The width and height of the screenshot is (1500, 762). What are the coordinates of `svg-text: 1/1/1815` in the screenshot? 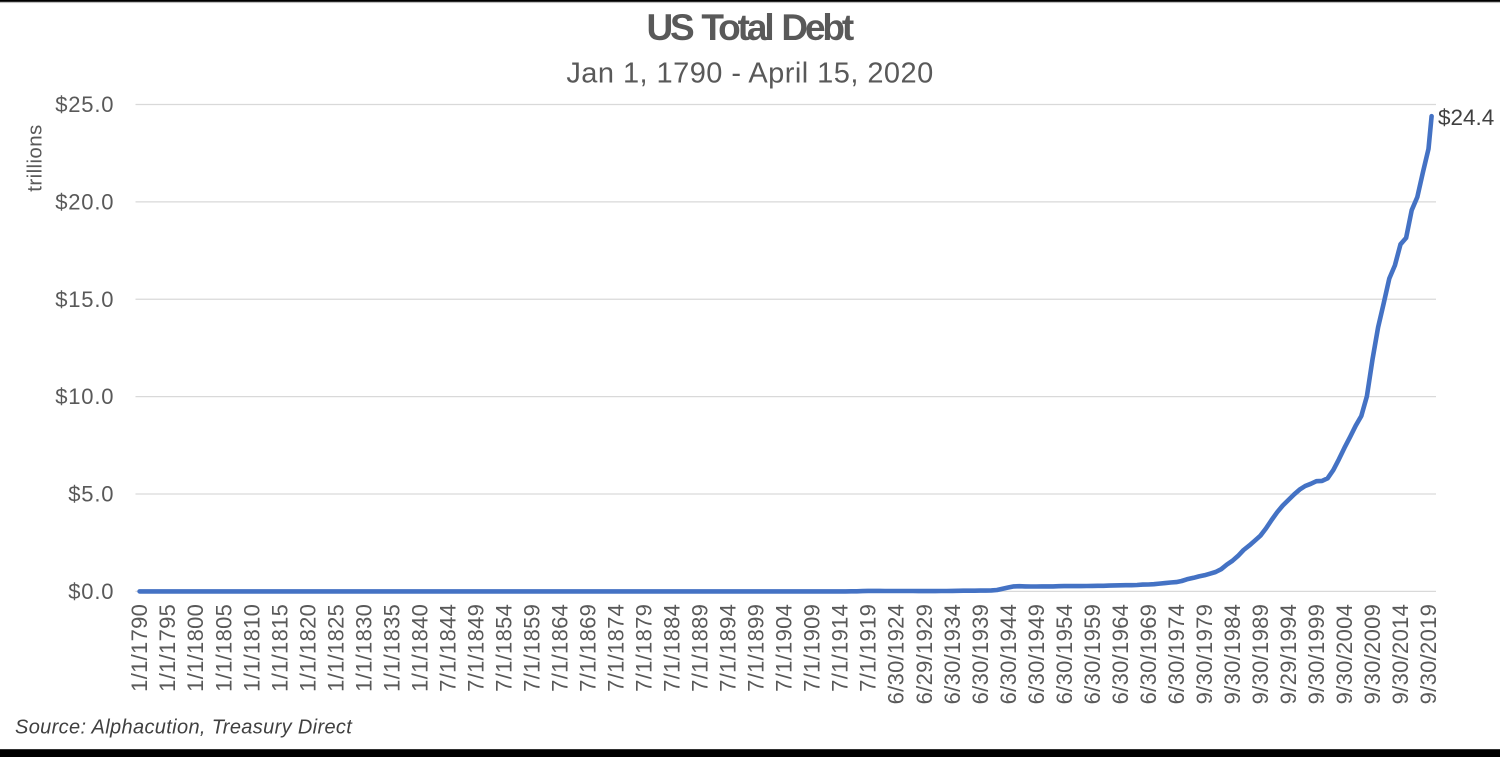 It's located at (279, 648).